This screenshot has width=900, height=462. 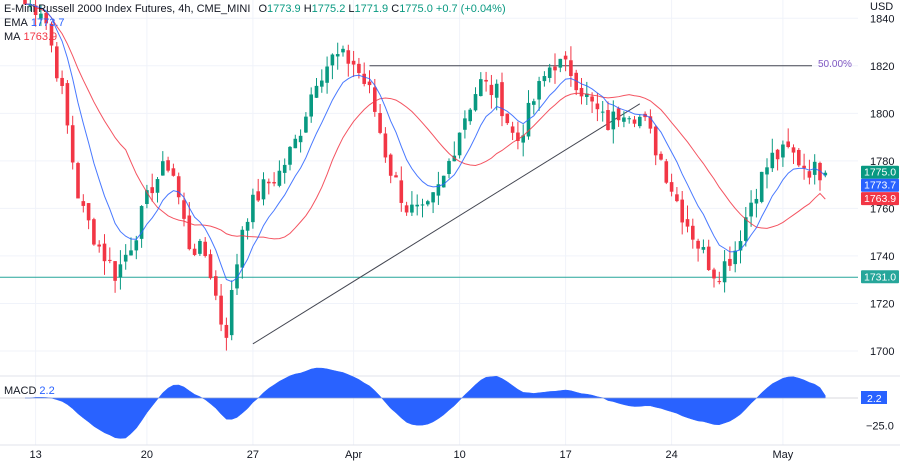 What do you see at coordinates (35, 455) in the screenshot?
I see `x-tick-label: 13` at bounding box center [35, 455].